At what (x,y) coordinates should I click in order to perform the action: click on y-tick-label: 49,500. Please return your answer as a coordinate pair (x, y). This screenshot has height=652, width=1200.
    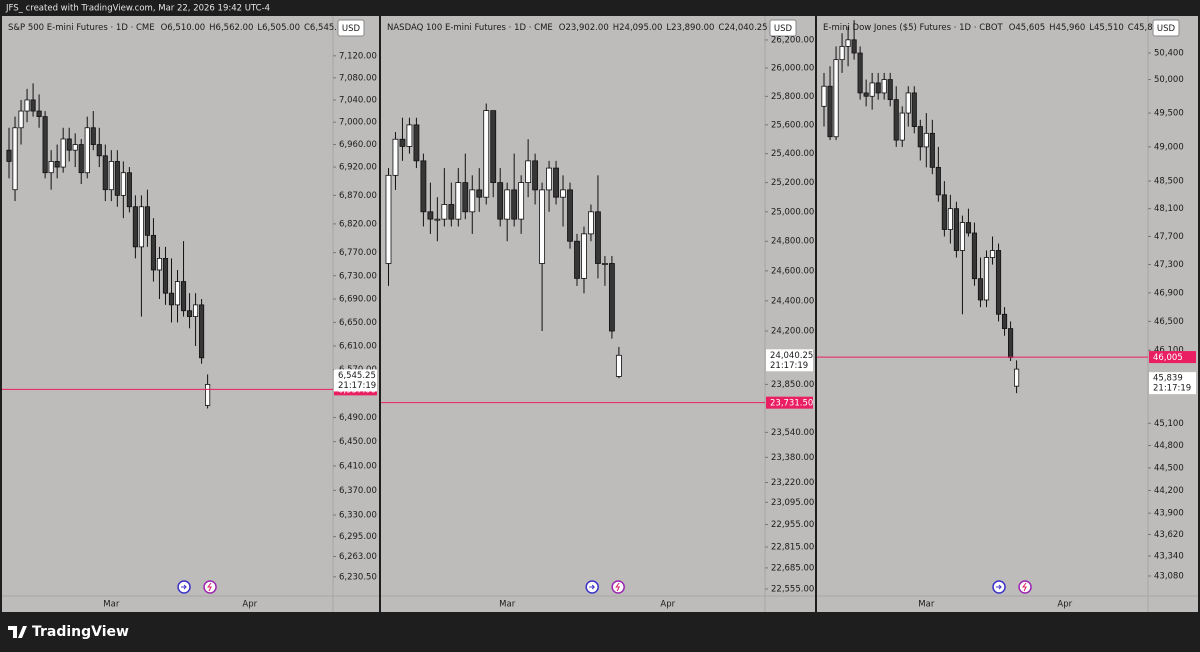
    Looking at the image, I should click on (1169, 114).